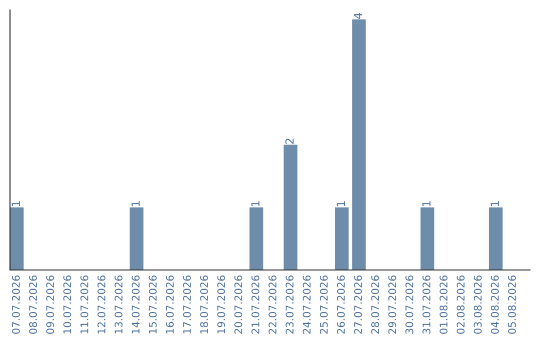 Image resolution: width=540 pixels, height=340 pixels. Describe the element at coordinates (494, 305) in the screenshot. I see `x-tick-label: 04.08.2026` at that location.